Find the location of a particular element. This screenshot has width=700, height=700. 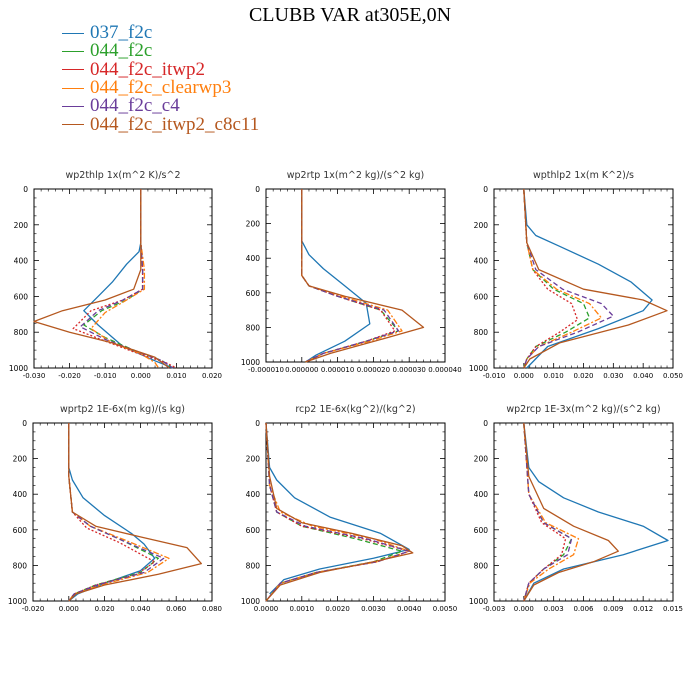

x-tick-label: 0.0040 is located at coordinates (409, 609).